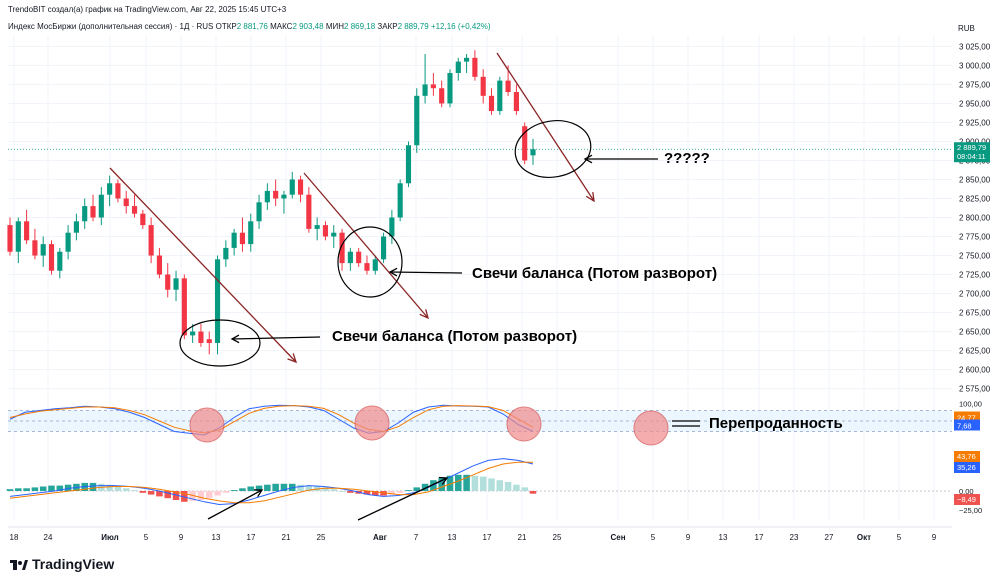 Image resolution: width=1000 pixels, height=584 pixels. I want to click on change-value: +12,16 (+0,42%), so click(460, 26).